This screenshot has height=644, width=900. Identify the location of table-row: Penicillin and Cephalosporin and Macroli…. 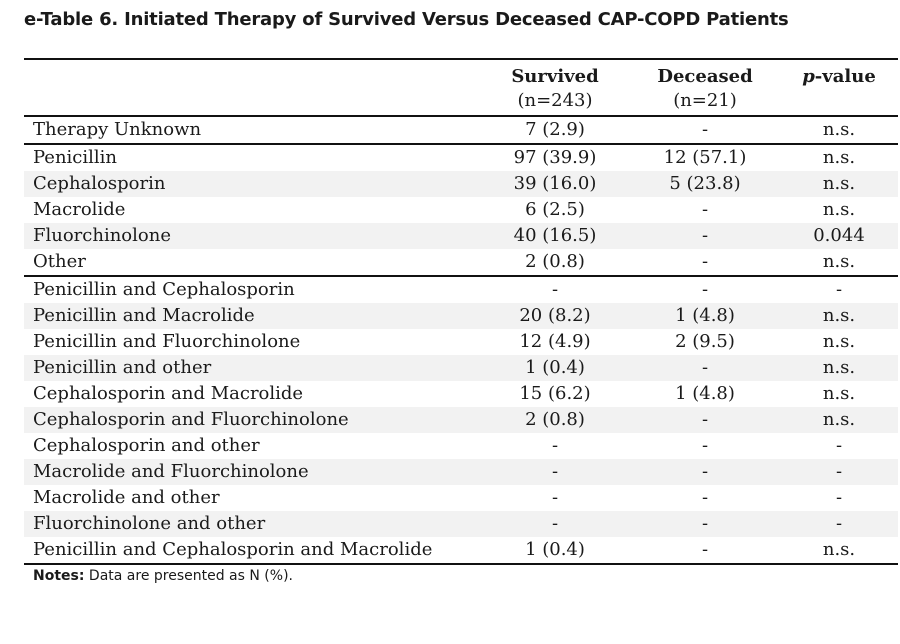
(461, 551).